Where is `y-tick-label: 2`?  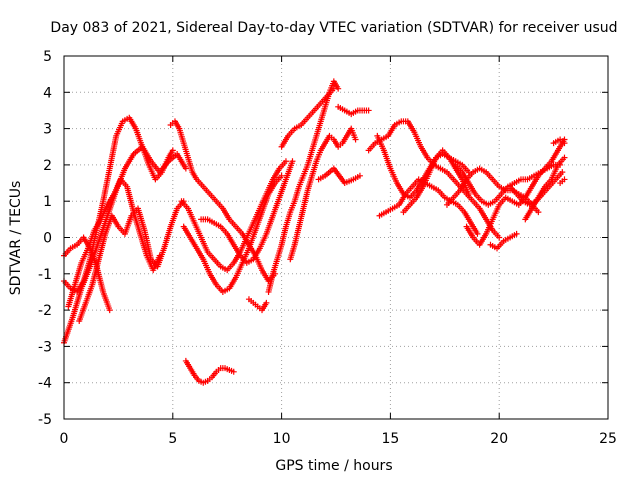 y-tick-label: 2 is located at coordinates (47, 166).